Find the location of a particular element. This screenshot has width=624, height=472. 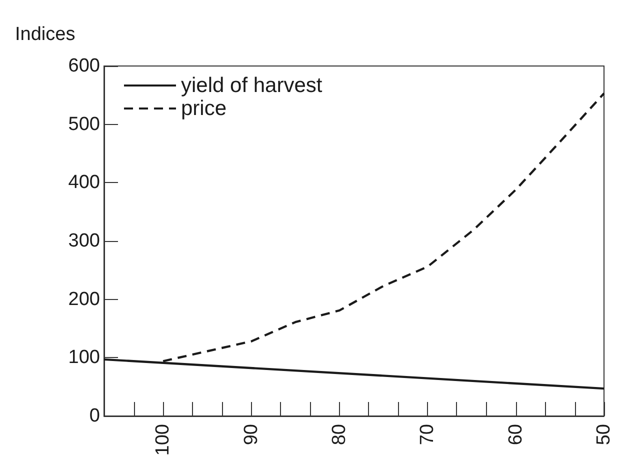

x-tick-label: 100 is located at coordinates (163, 440).